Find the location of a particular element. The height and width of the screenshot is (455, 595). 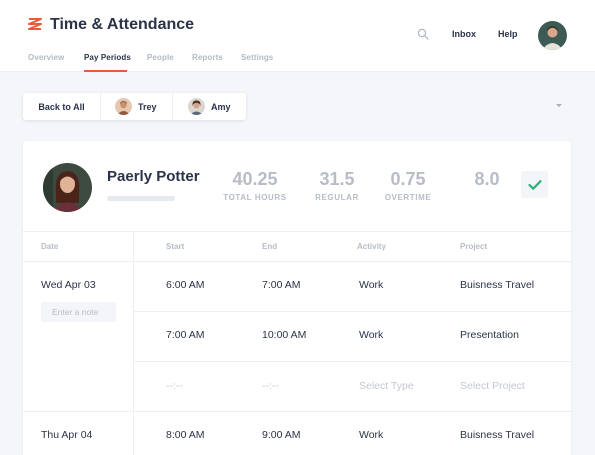

stat-value: 0.75 is located at coordinates (408, 179).